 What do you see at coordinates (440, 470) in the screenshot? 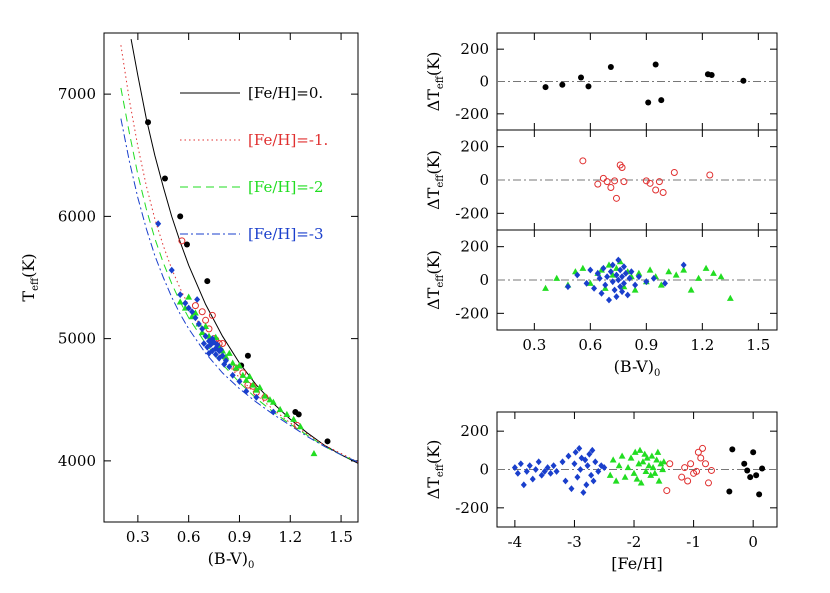
I see `y-axis-title-sub: eff` at bounding box center [440, 470].